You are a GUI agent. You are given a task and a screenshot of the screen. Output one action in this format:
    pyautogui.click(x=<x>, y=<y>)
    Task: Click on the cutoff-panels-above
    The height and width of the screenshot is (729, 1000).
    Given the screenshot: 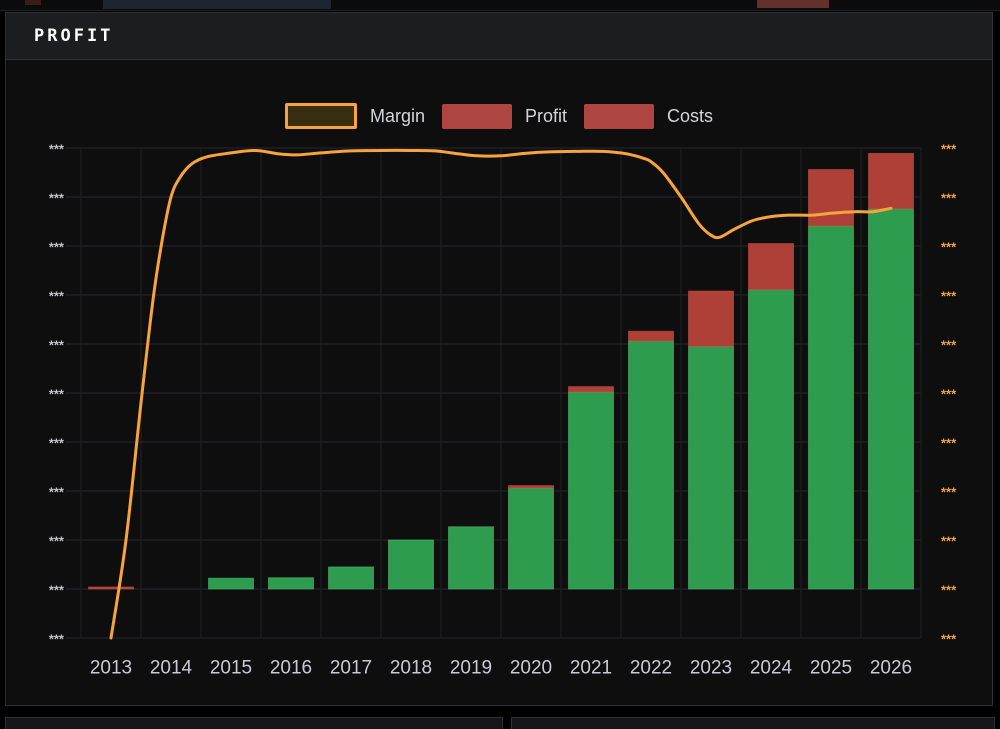 What is the action you would take?
    pyautogui.click(x=500, y=5)
    